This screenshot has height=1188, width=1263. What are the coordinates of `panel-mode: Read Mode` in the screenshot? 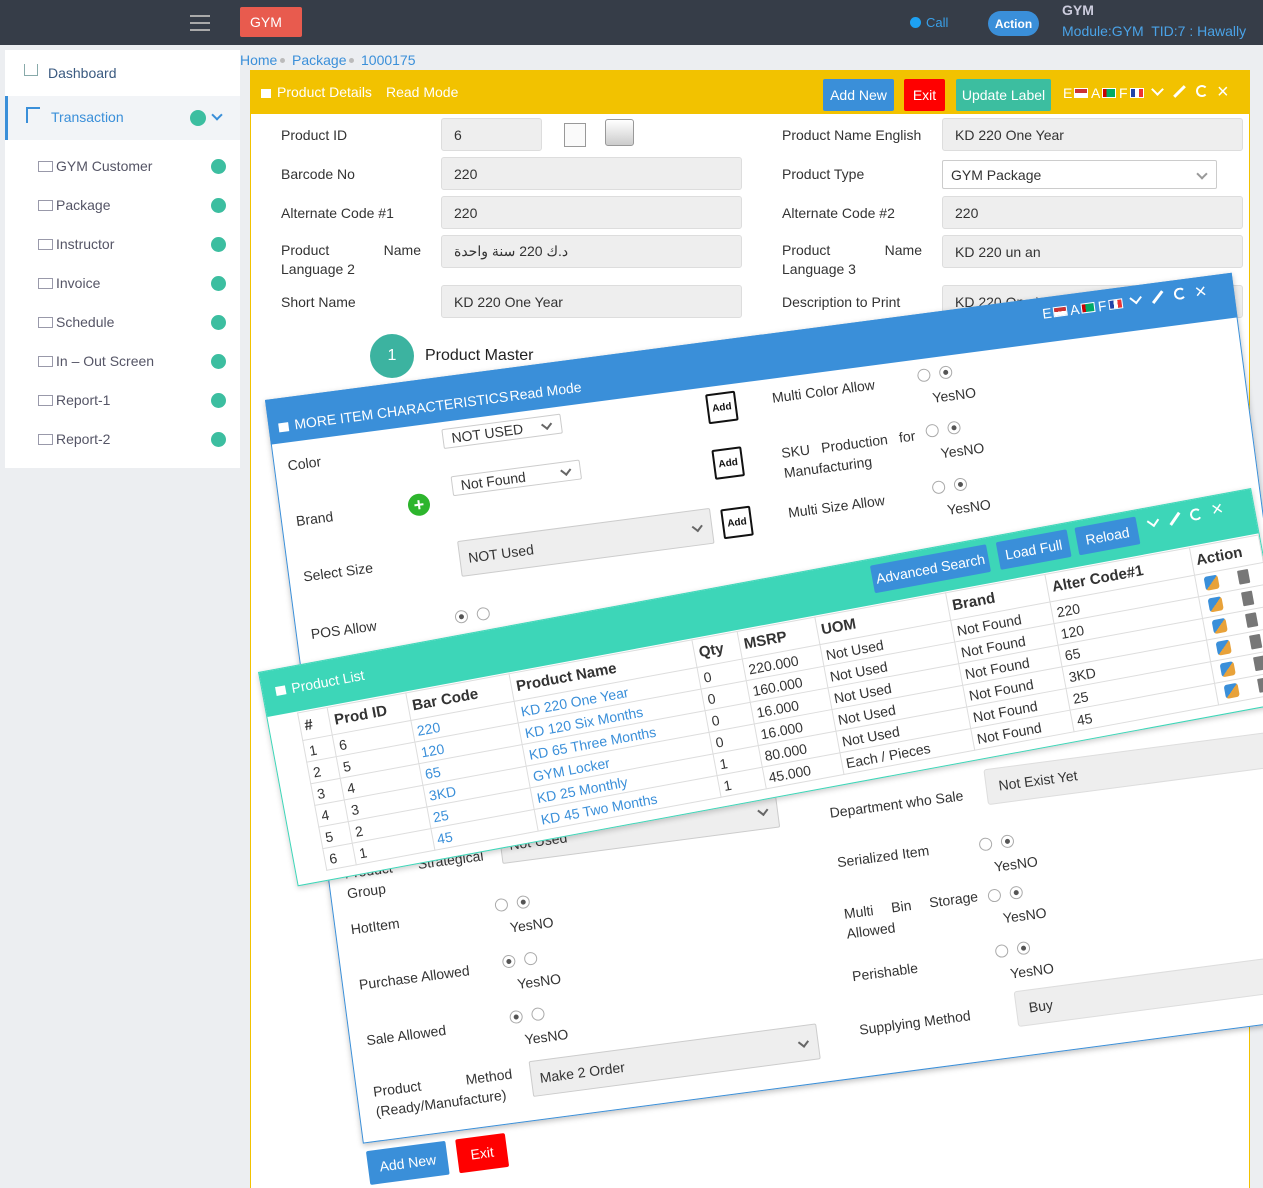 It's located at (422, 92).